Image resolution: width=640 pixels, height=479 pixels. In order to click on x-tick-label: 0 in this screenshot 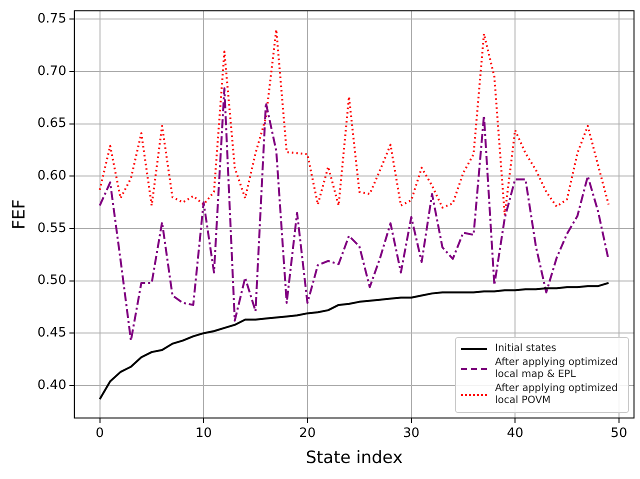, I will do `click(100, 434)`.